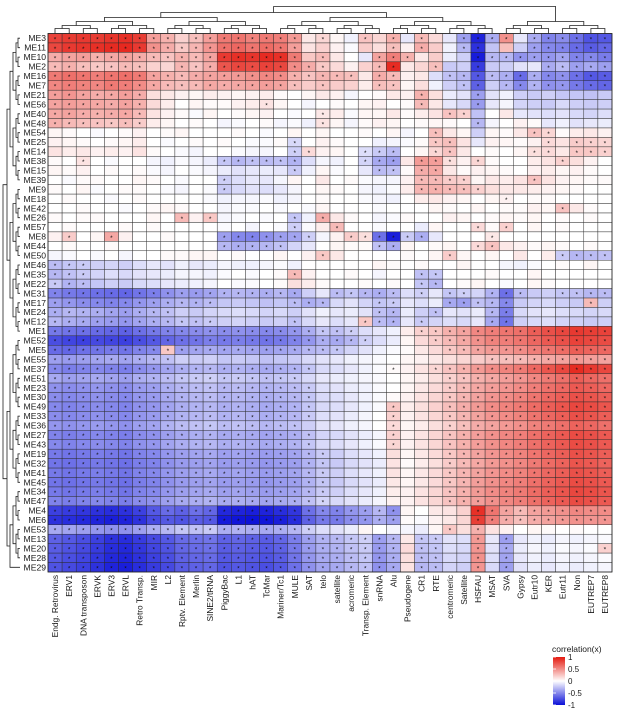 Image resolution: width=625 pixels, height=710 pixels. Describe the element at coordinates (450, 597) in the screenshot. I see `column-label: centromeric` at that location.